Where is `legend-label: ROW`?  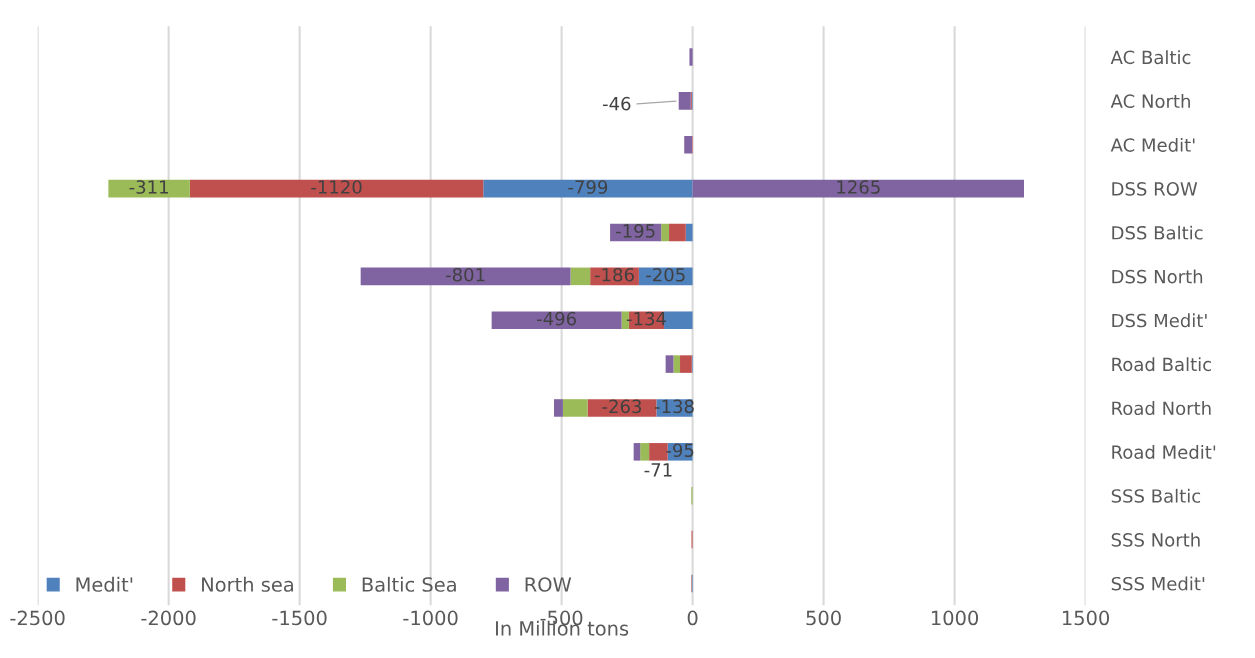
legend-label: ROW is located at coordinates (548, 584).